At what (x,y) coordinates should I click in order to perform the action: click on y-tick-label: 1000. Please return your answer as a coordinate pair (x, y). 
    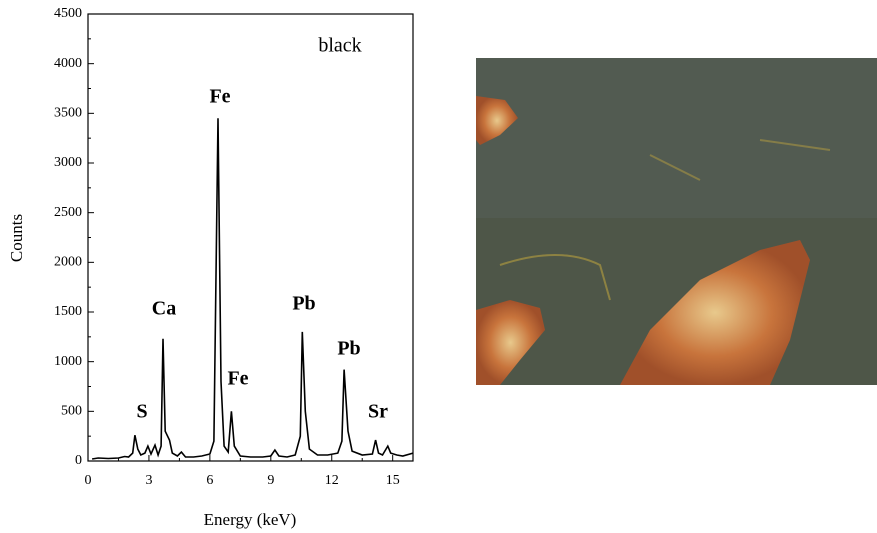
    Looking at the image, I should click on (68, 361).